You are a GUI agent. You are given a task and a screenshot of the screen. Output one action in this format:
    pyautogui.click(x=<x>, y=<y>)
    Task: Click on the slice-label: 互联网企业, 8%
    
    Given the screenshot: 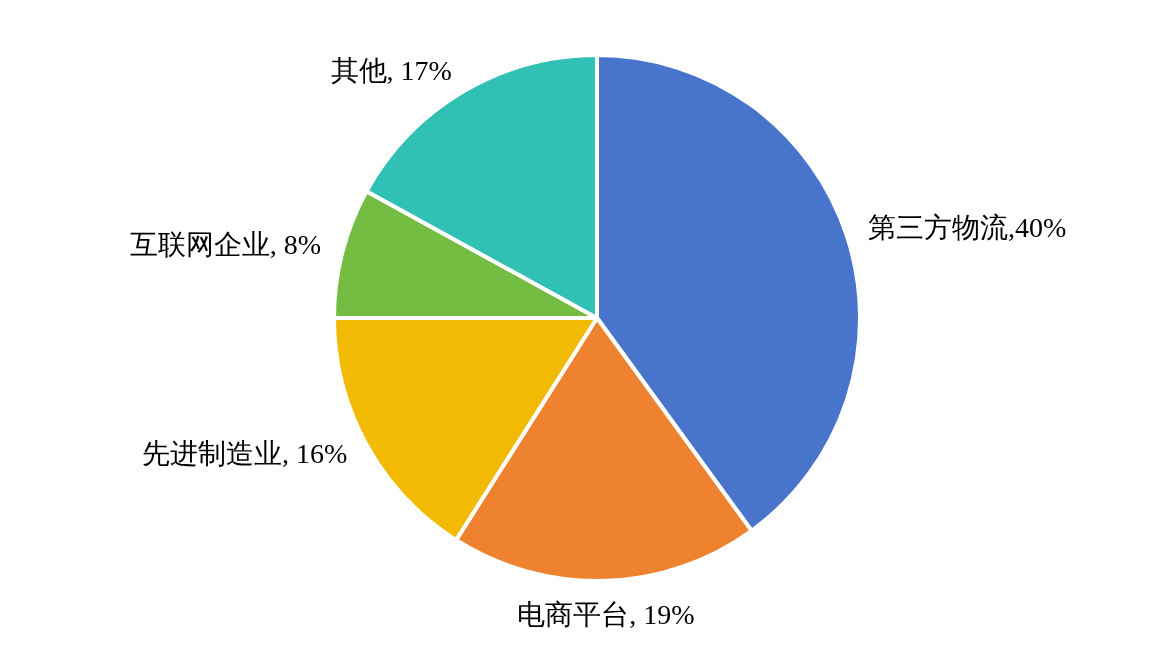 What is the action you would take?
    pyautogui.click(x=225, y=245)
    